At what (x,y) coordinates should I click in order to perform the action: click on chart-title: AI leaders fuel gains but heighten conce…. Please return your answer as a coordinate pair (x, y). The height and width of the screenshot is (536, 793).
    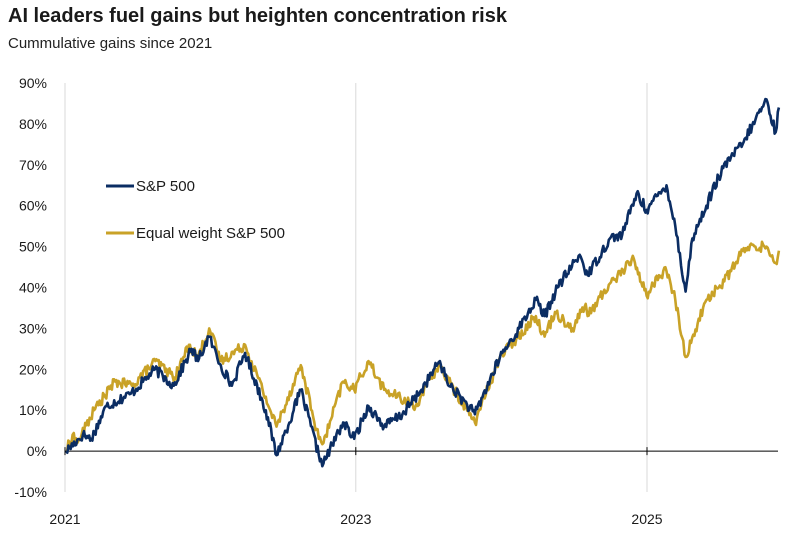
    Looking at the image, I should click on (257, 16).